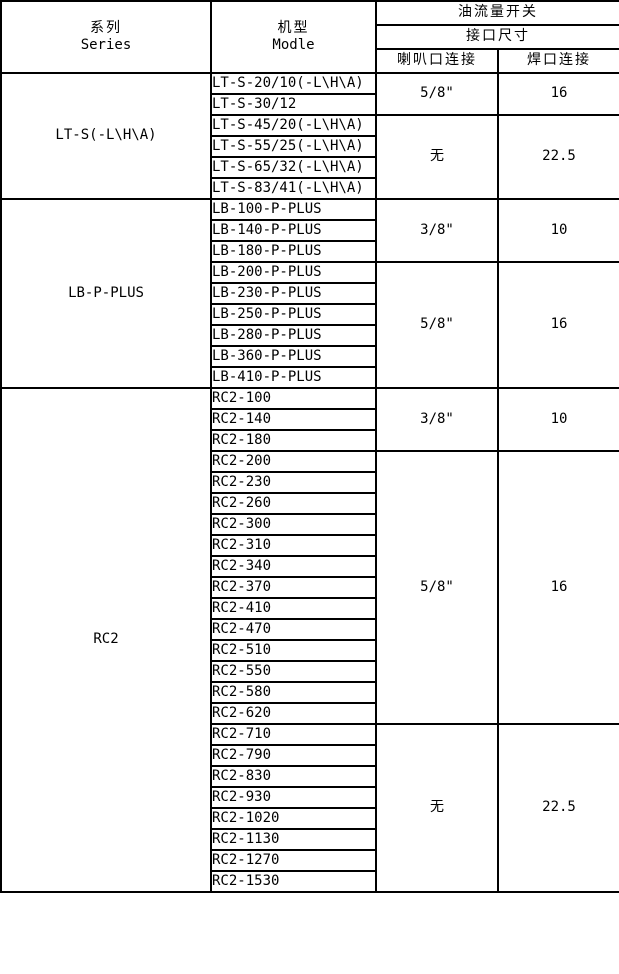  What do you see at coordinates (293, 503) in the screenshot?
I see `model-cell: RC2-260` at bounding box center [293, 503].